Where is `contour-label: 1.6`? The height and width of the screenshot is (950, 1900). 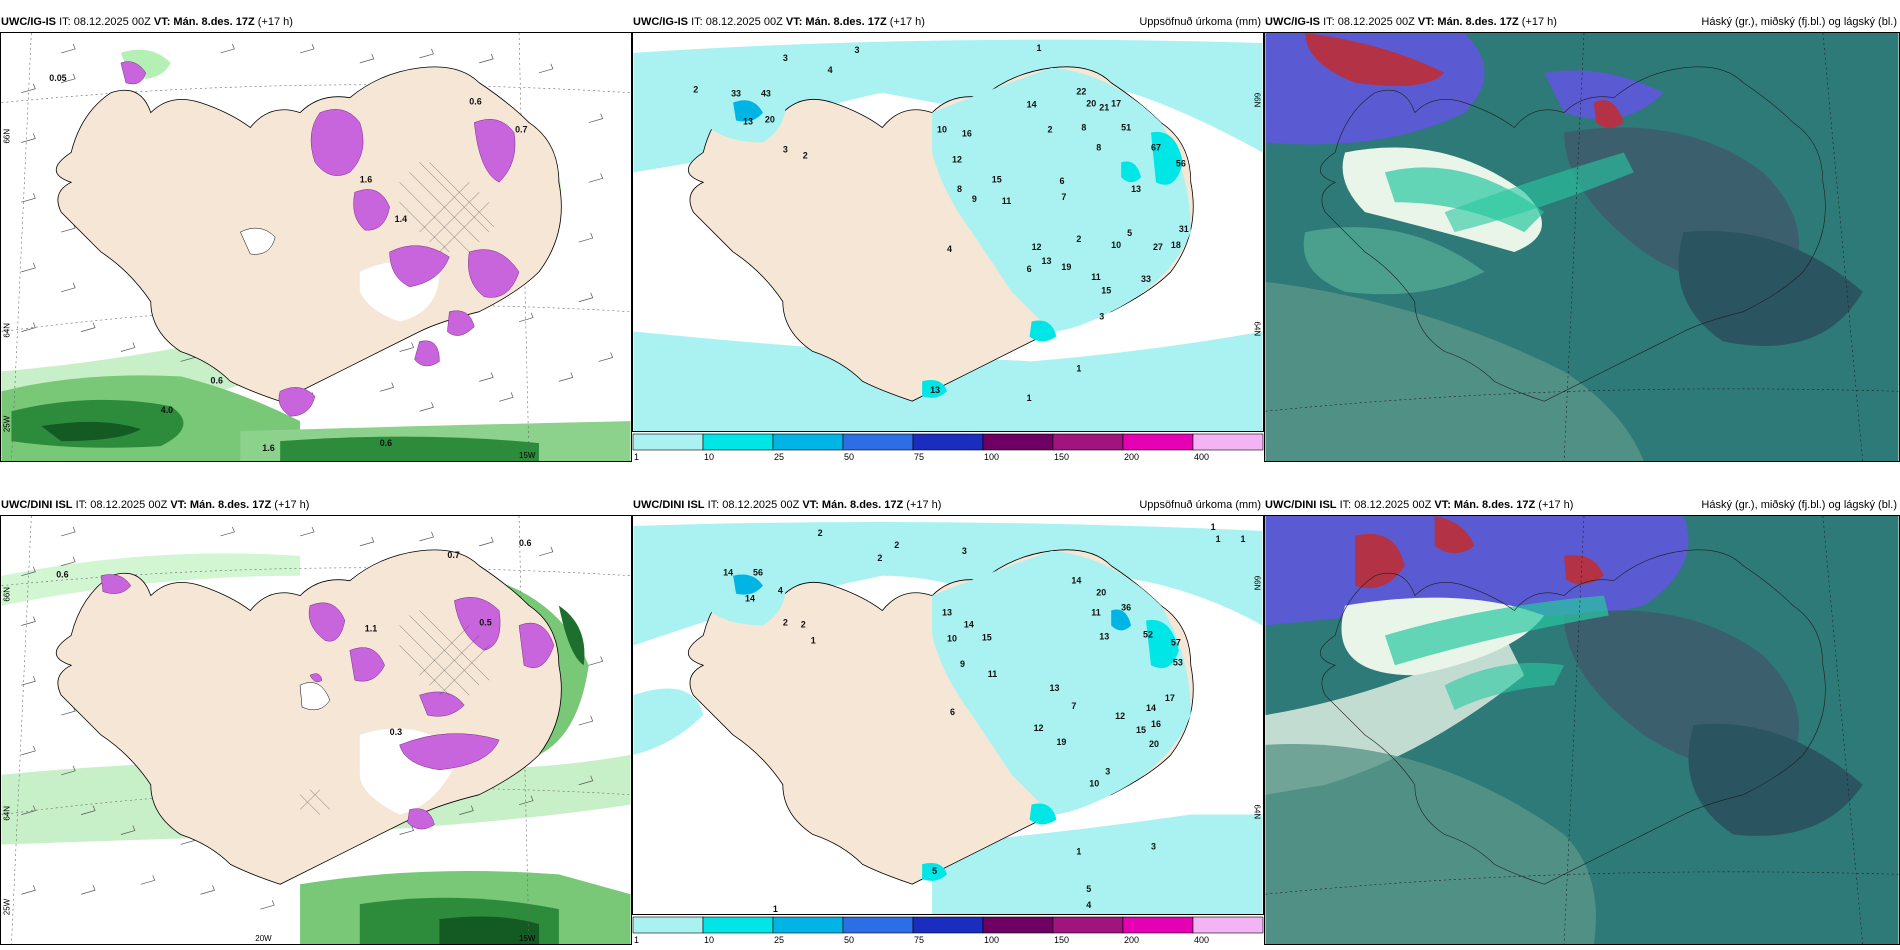 contour-label: 1.6 is located at coordinates (268, 448).